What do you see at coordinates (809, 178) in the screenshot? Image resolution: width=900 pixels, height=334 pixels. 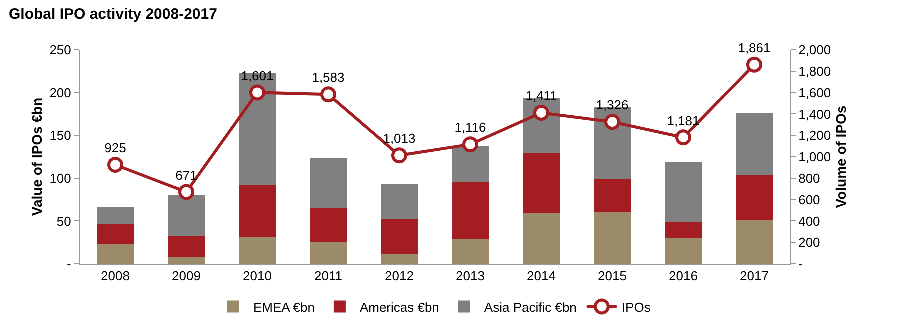 I see `y2-tick-label: 800` at bounding box center [809, 178].